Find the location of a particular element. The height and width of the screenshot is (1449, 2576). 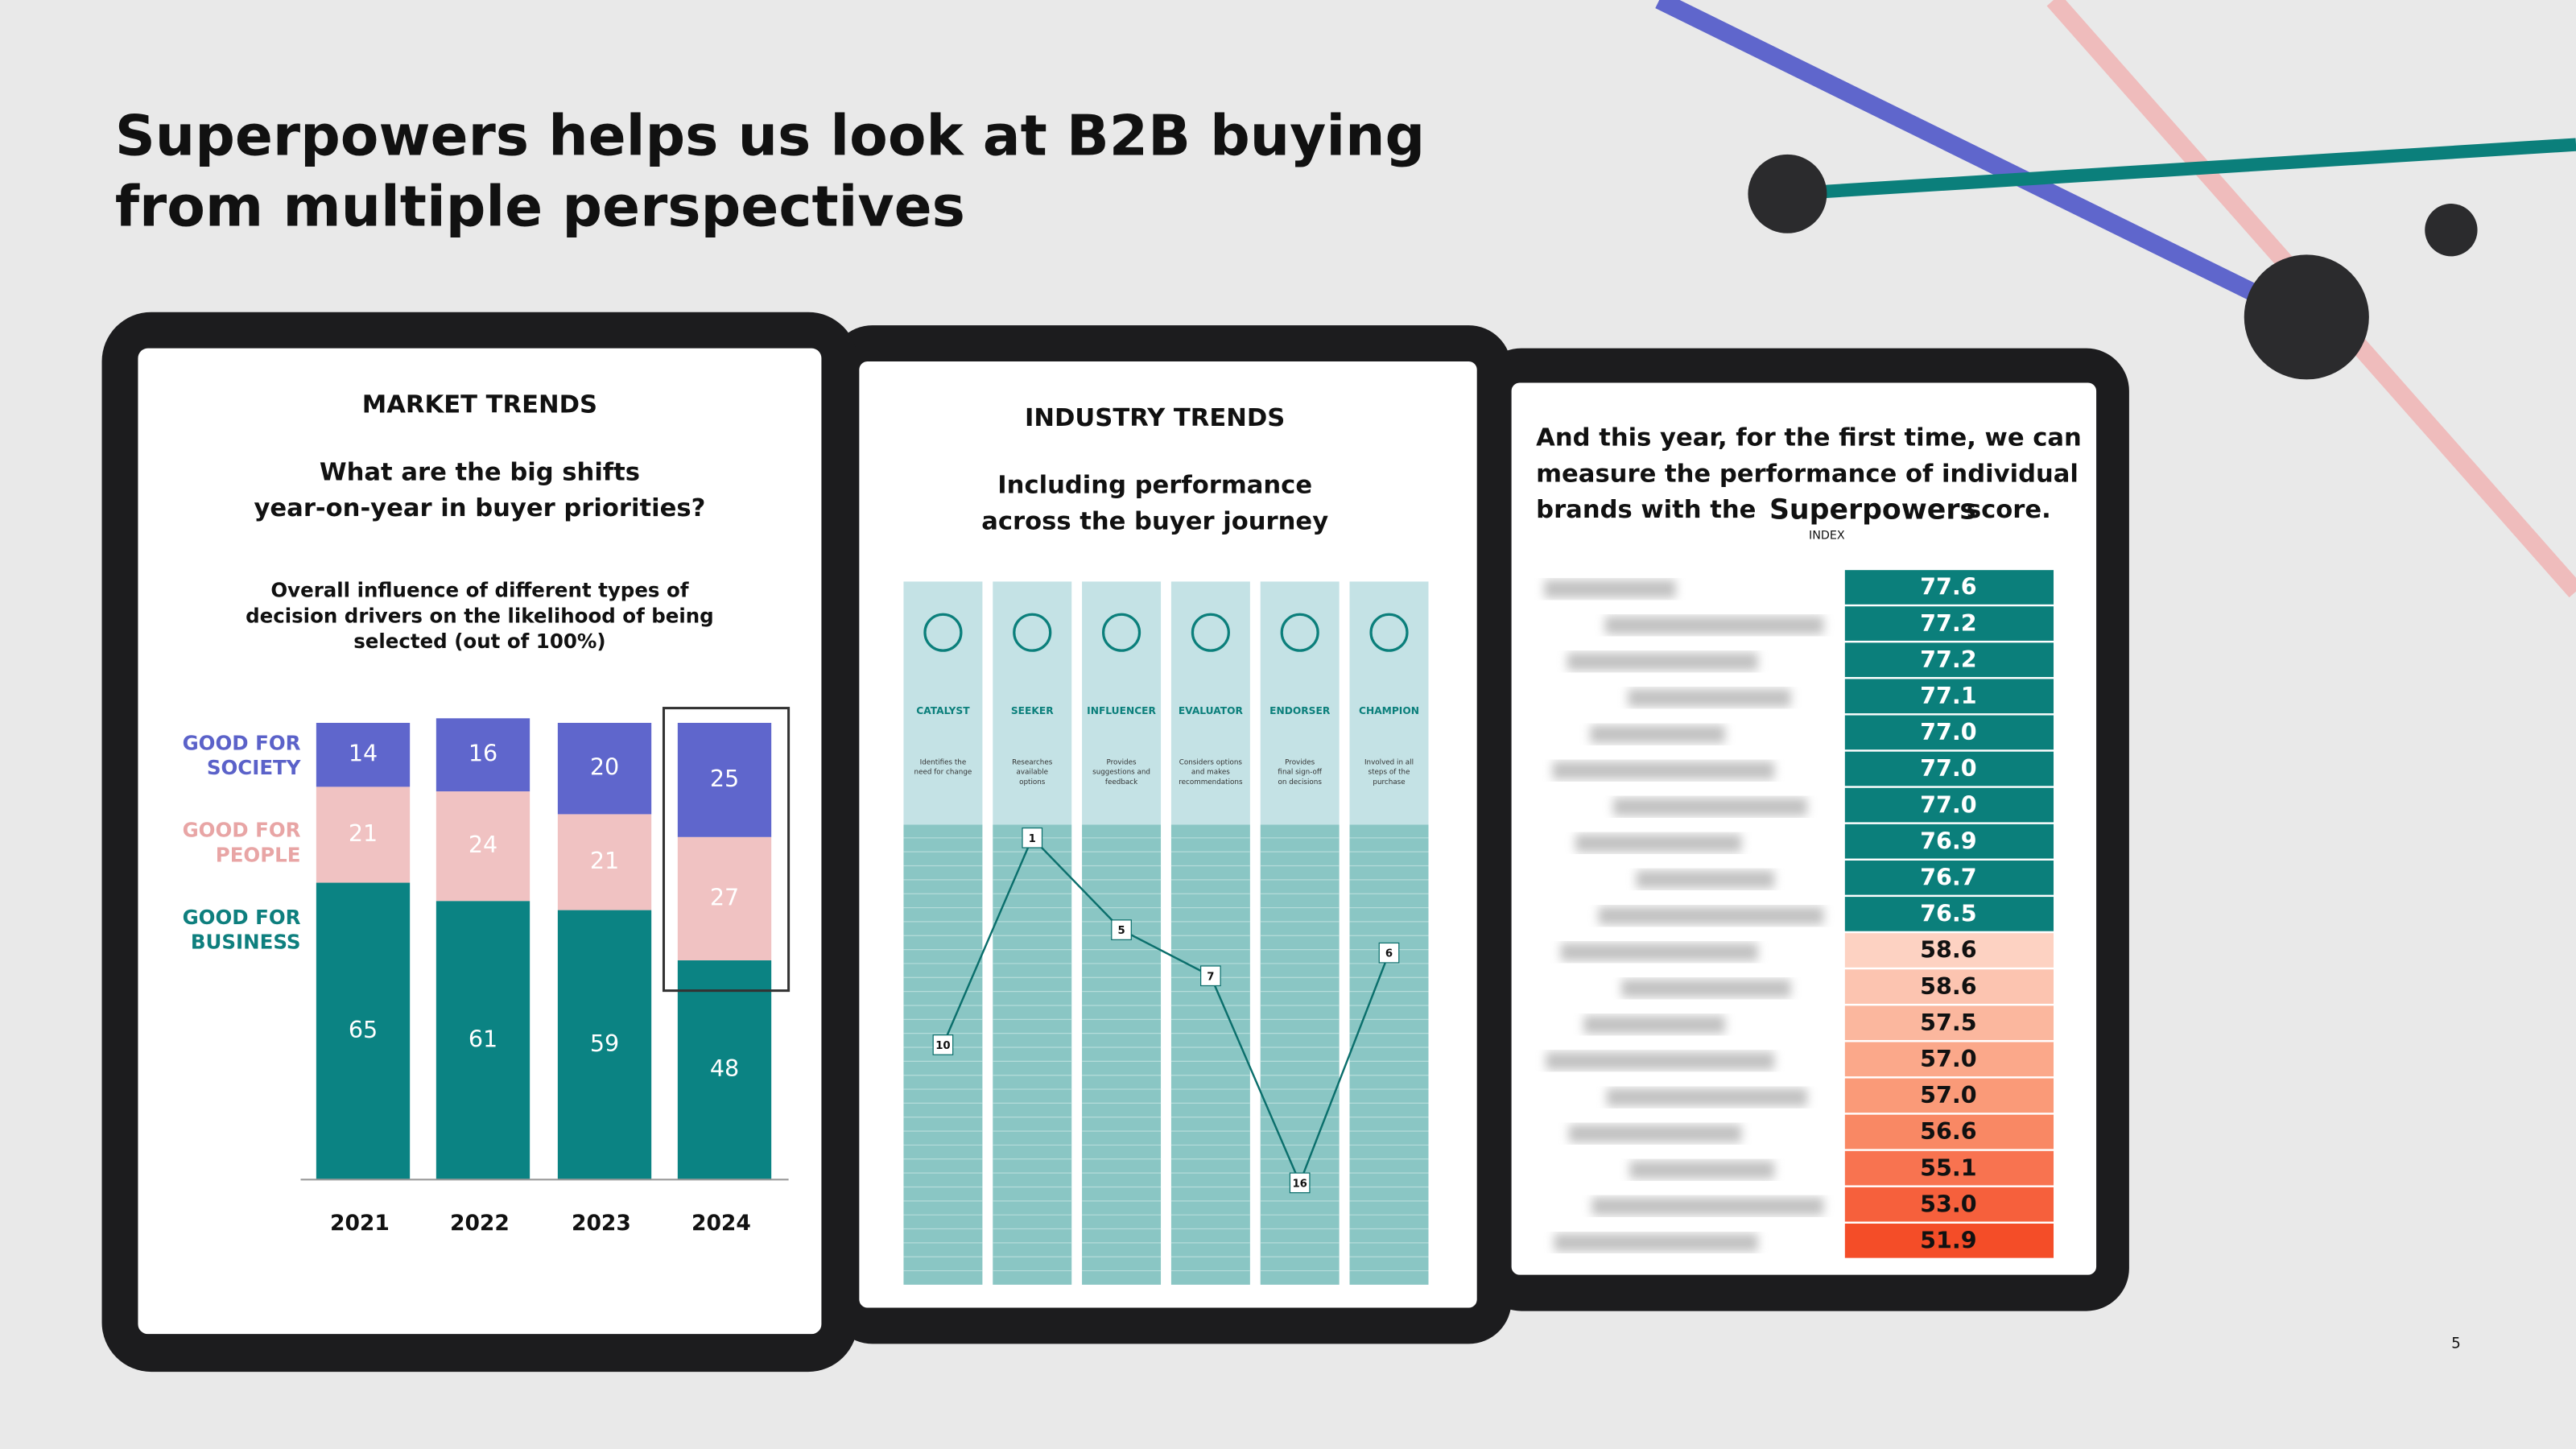

score-label: 77.6 is located at coordinates (1948, 587).